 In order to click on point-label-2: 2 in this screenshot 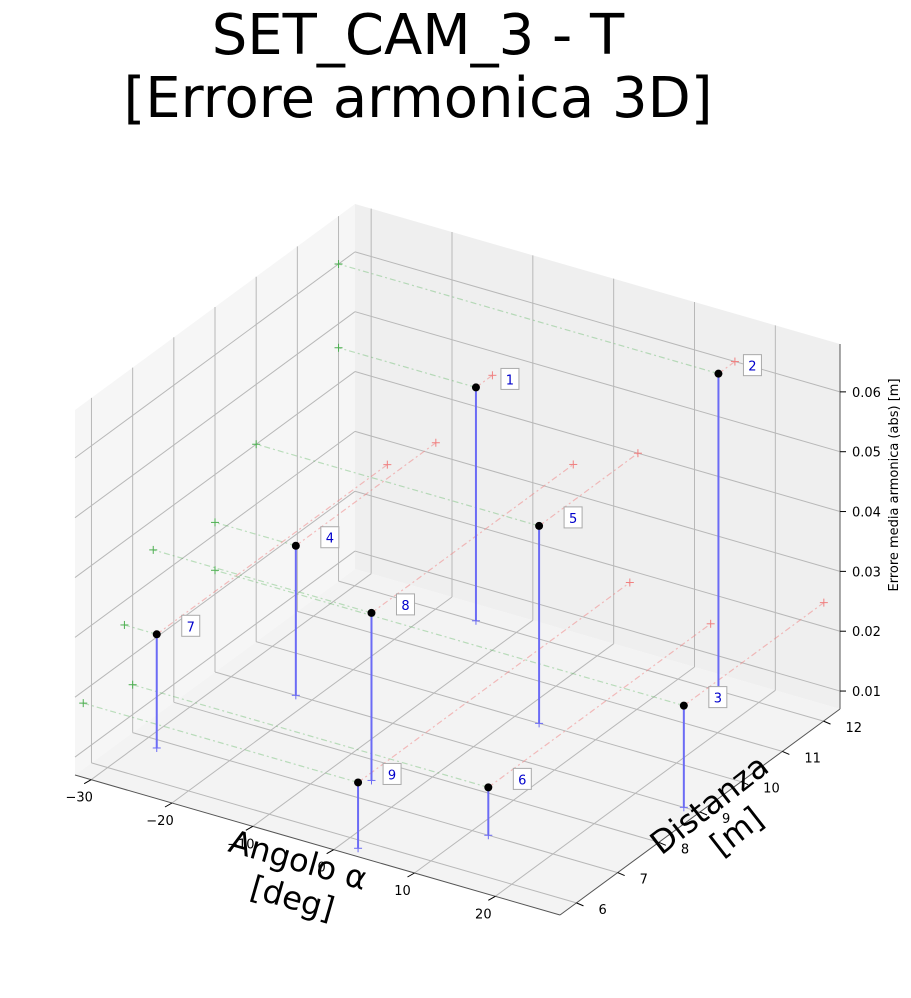, I will do `click(752, 367)`.